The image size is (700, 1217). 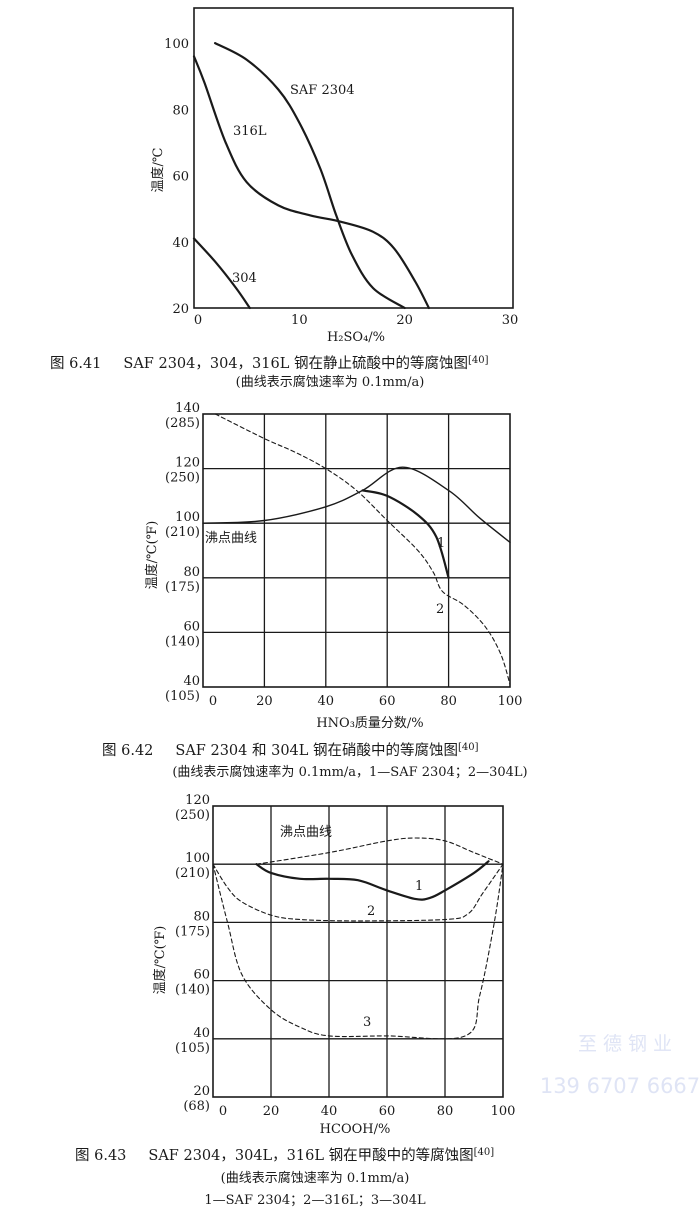 I want to click on figure-number: 图 6.41, so click(x=75, y=364).